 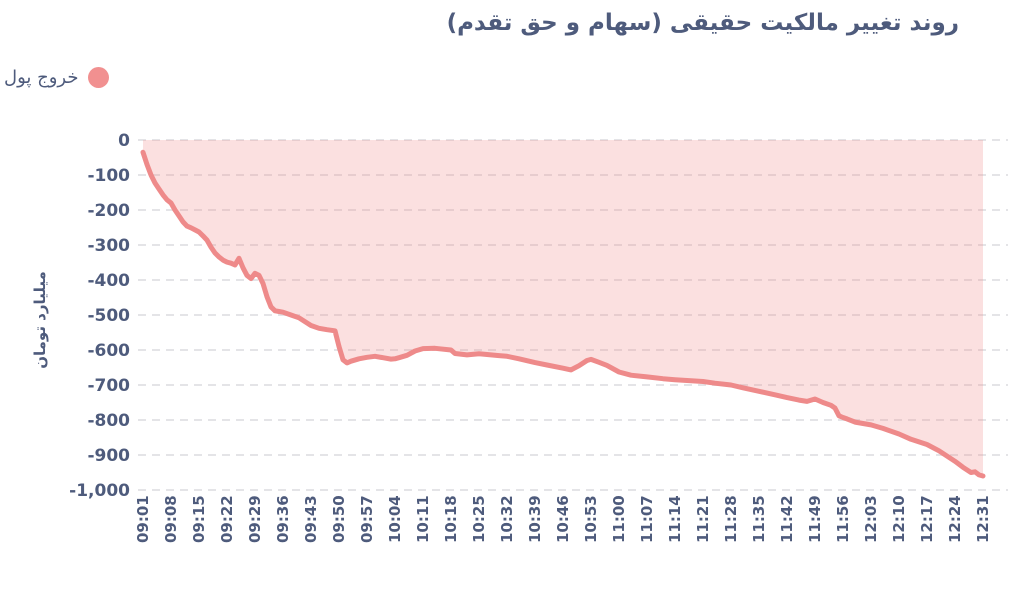 What do you see at coordinates (871, 519) in the screenshot?
I see `x-tick-label: 12:03` at bounding box center [871, 519].